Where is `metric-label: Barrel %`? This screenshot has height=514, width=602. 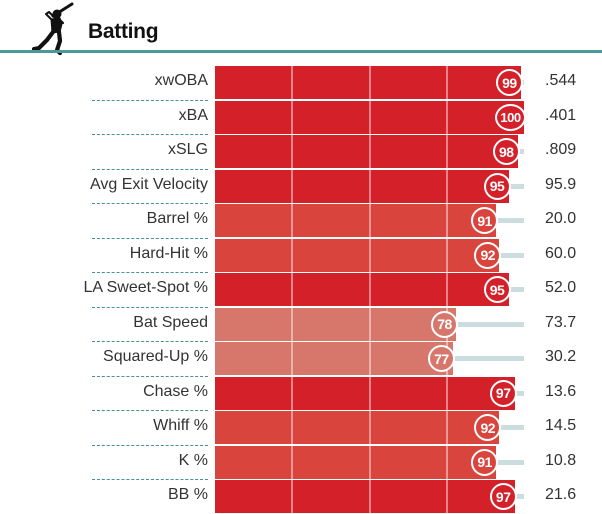
metric-label: Barrel % is located at coordinates (177, 218).